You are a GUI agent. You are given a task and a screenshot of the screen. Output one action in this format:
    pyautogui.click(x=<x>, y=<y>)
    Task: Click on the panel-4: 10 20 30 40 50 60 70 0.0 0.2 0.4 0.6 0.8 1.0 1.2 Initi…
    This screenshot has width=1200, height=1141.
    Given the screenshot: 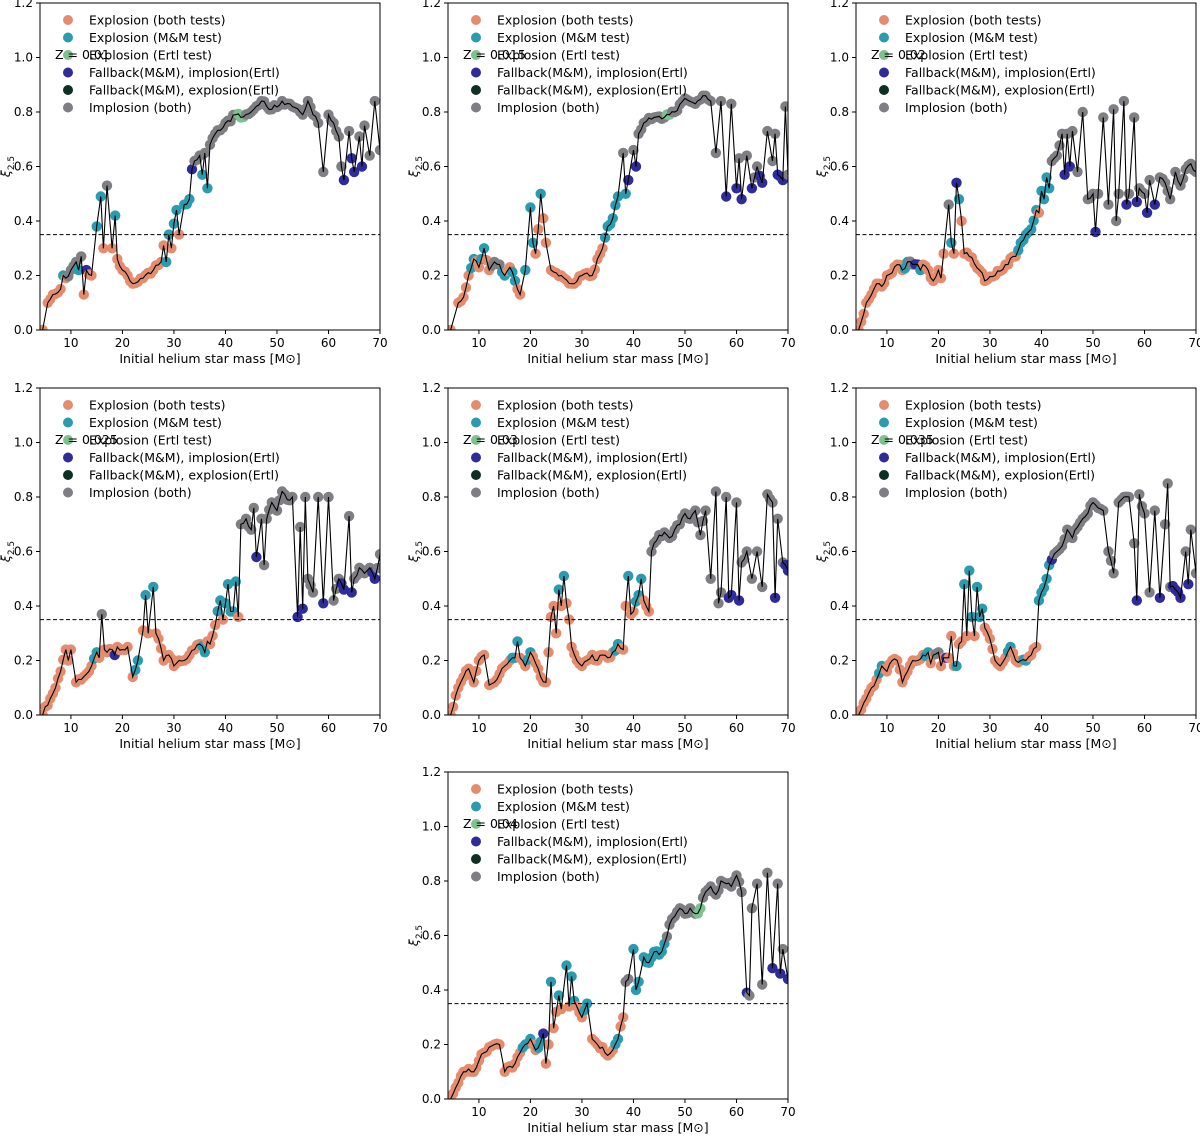 What is the action you would take?
    pyautogui.click(x=194, y=566)
    